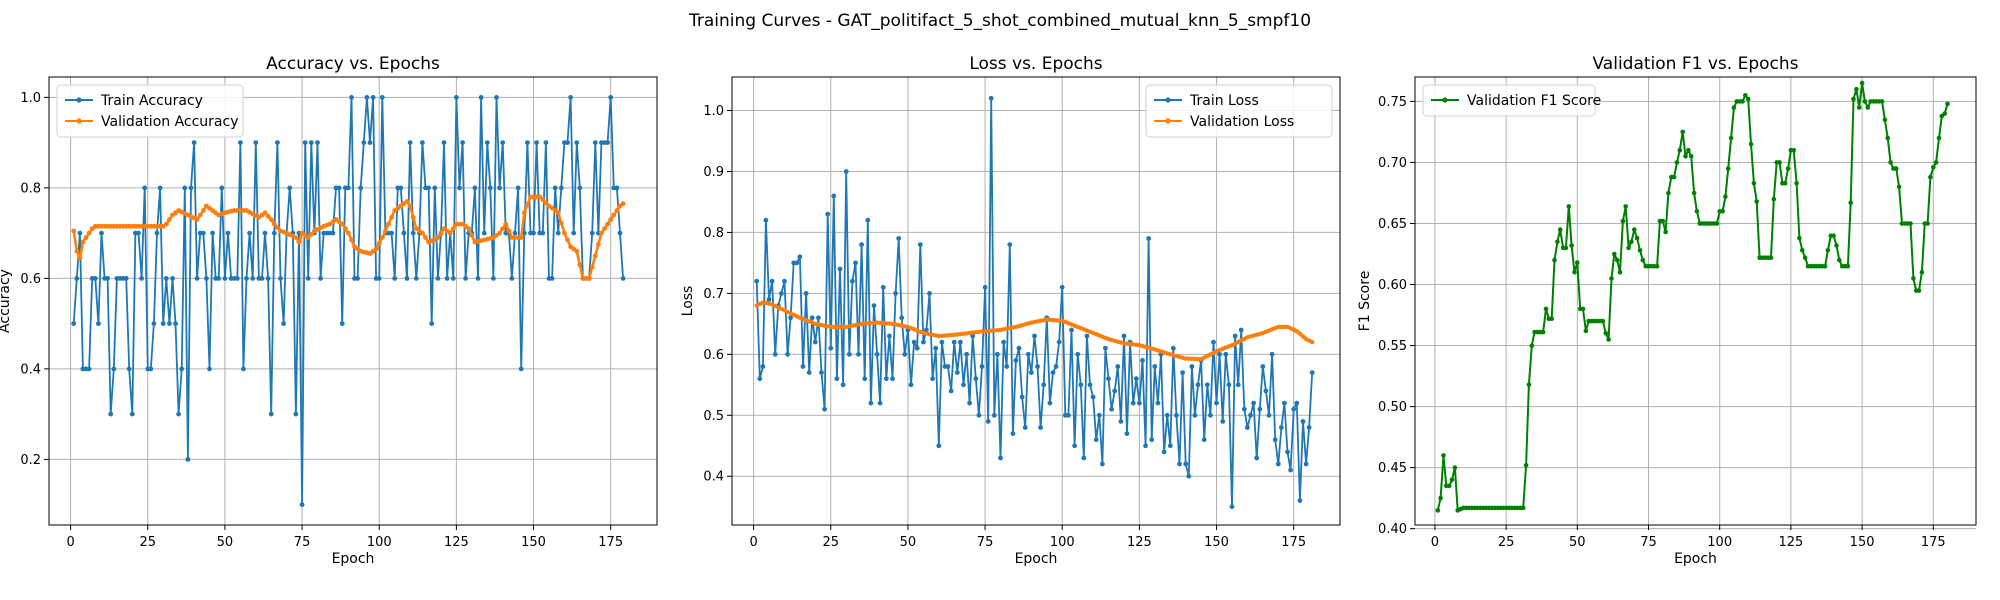 The height and width of the screenshot is (600, 2000). I want to click on x-tick-label: 75, so click(985, 542).